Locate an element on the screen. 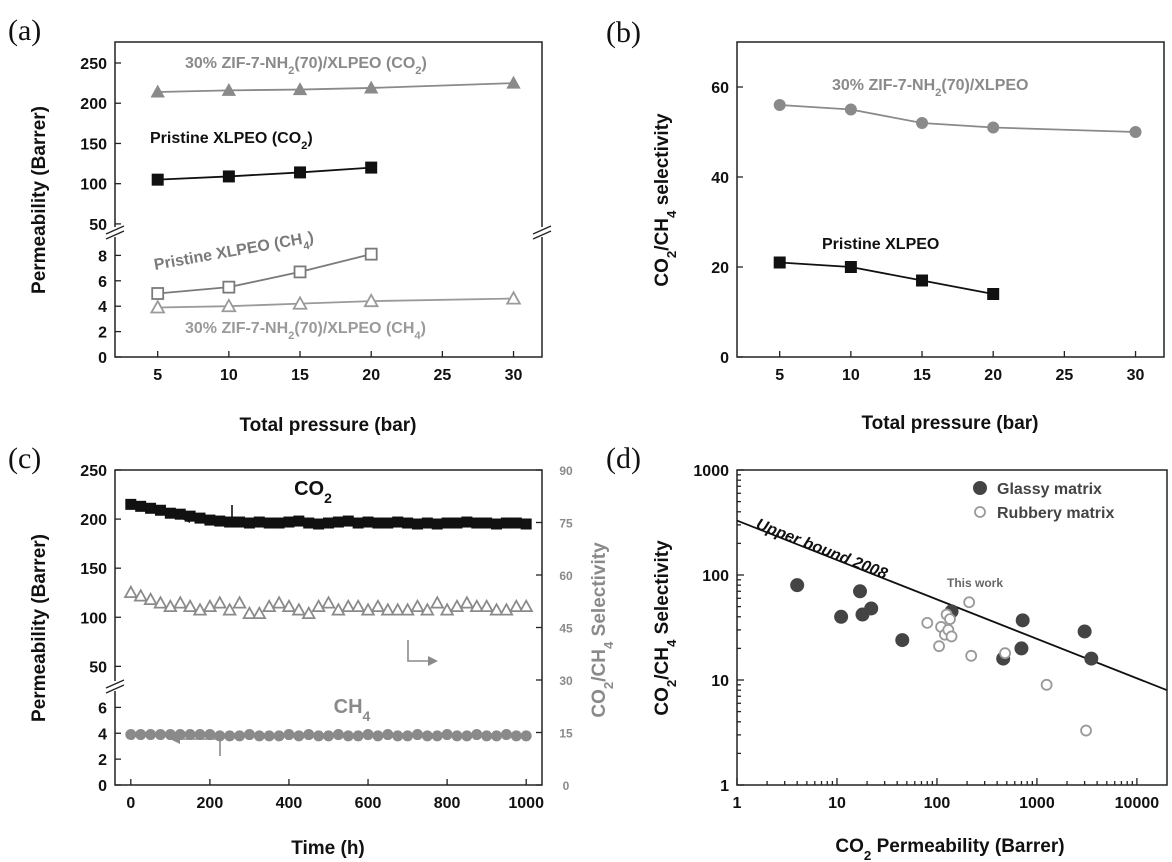 This screenshot has height=862, width=1172. axis-break-right is located at coordinates (542, 232).